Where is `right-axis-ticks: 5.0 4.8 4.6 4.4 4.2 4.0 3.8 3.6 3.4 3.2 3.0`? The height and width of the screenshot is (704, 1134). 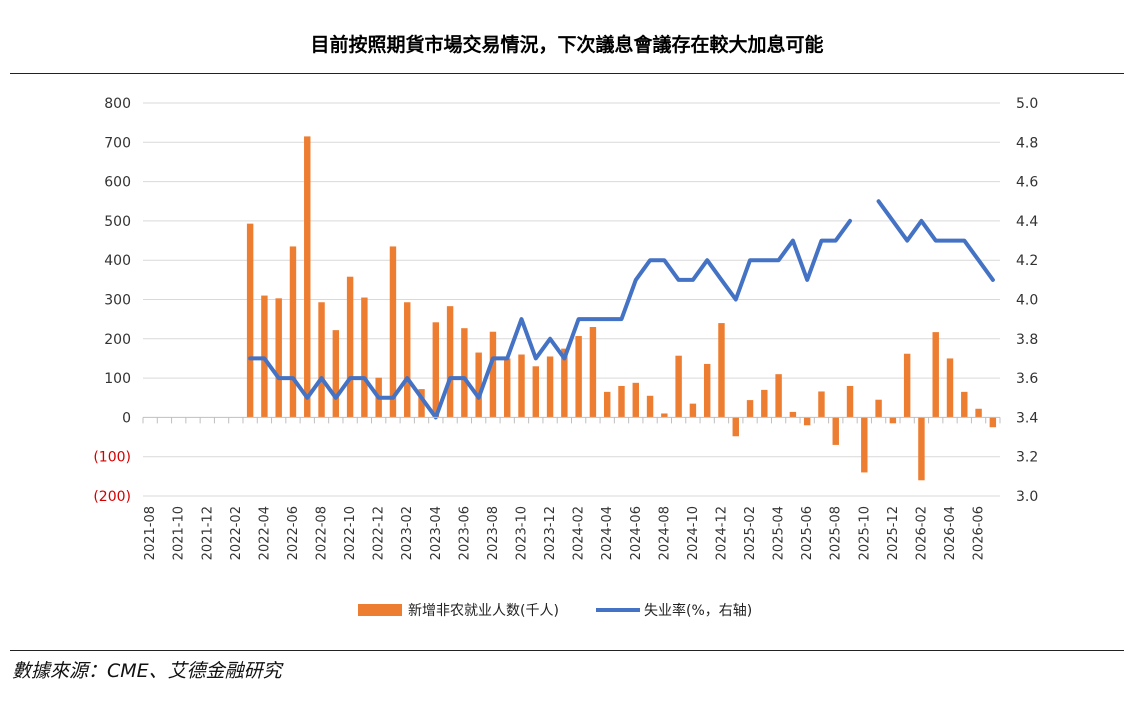 right-axis-ticks: 5.0 4.8 4.6 4.4 4.2 4.0 3.8 3.6 3.4 3.2 3.0 is located at coordinates (1027, 300).